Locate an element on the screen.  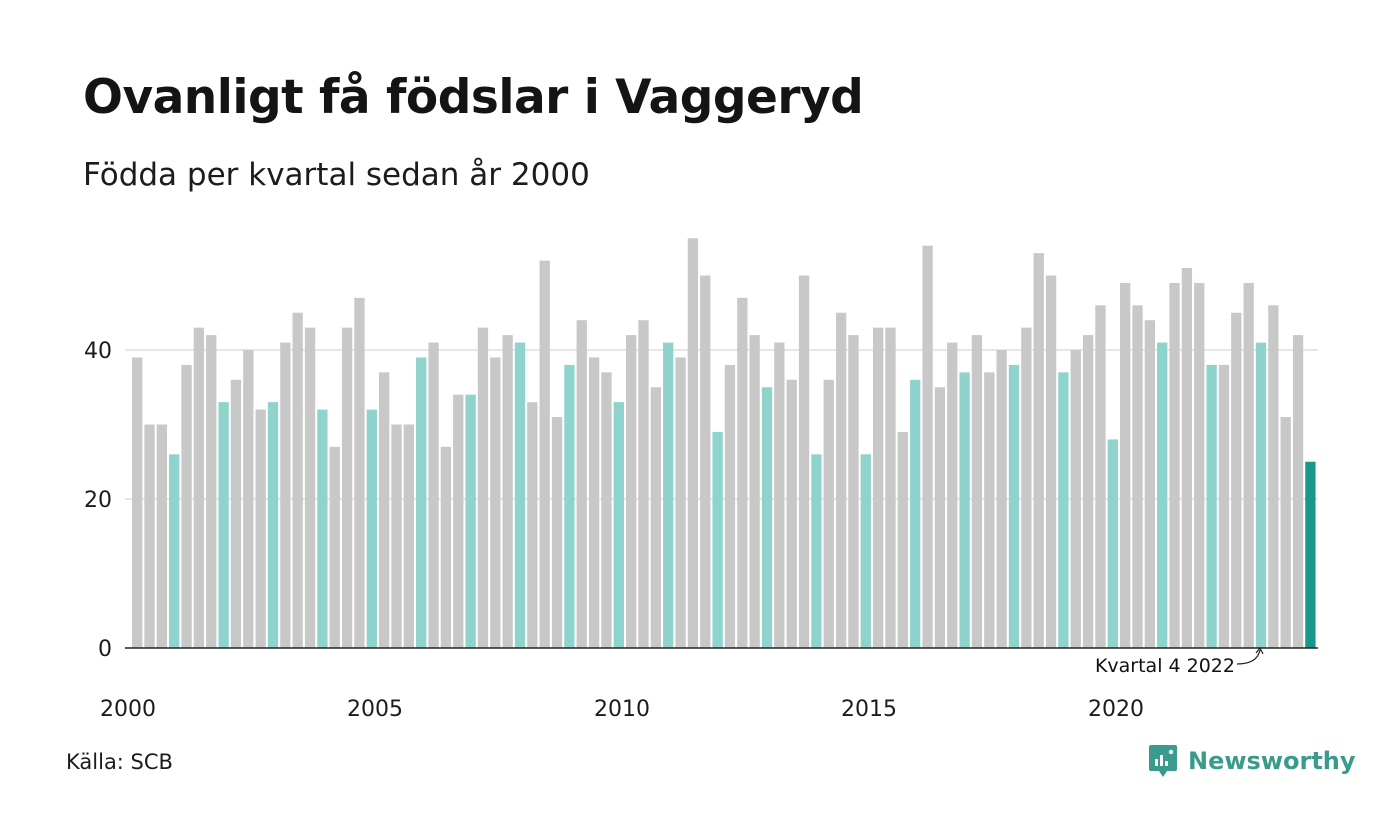
brand-logo: Newsworthy is located at coordinates (1252, 761).